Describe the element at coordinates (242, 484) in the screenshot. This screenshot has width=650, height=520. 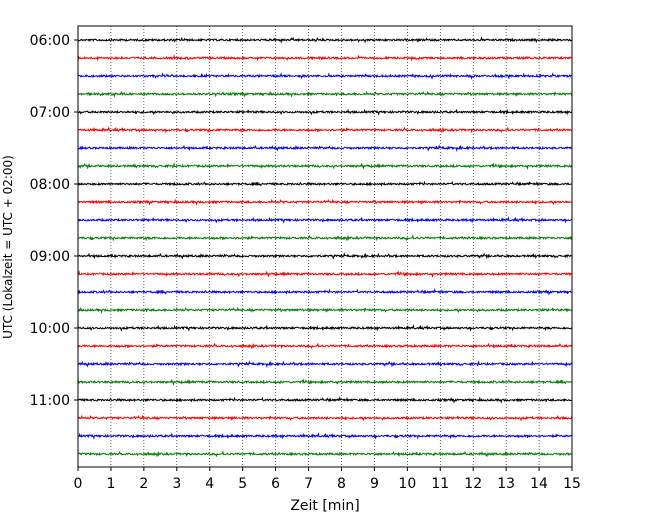
I see `x-tick-label: 5` at that location.